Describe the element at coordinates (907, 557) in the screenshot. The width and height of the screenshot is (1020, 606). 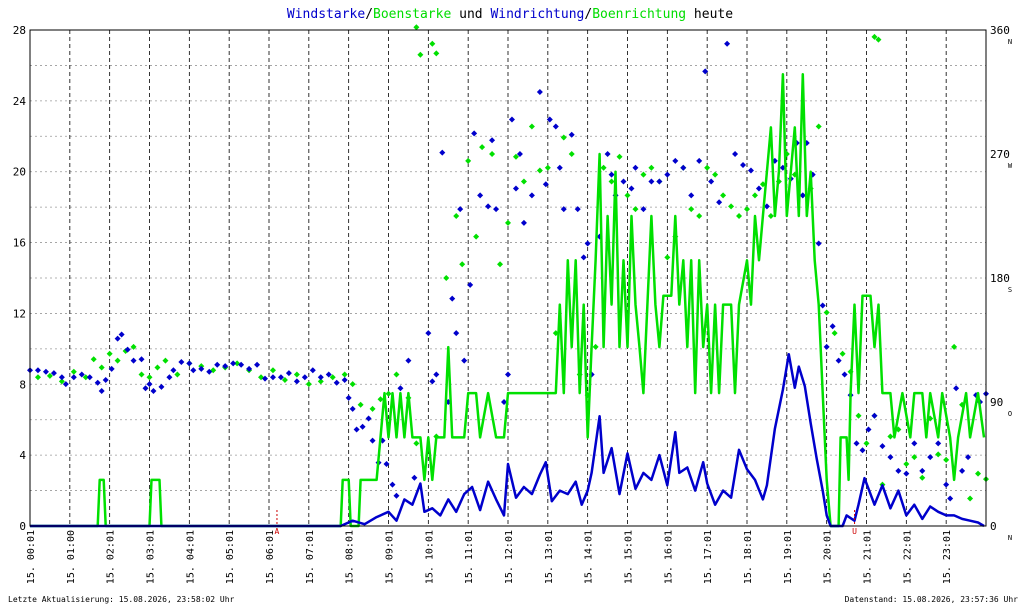
I see `x-tick-label: 15. 22:01` at that location.